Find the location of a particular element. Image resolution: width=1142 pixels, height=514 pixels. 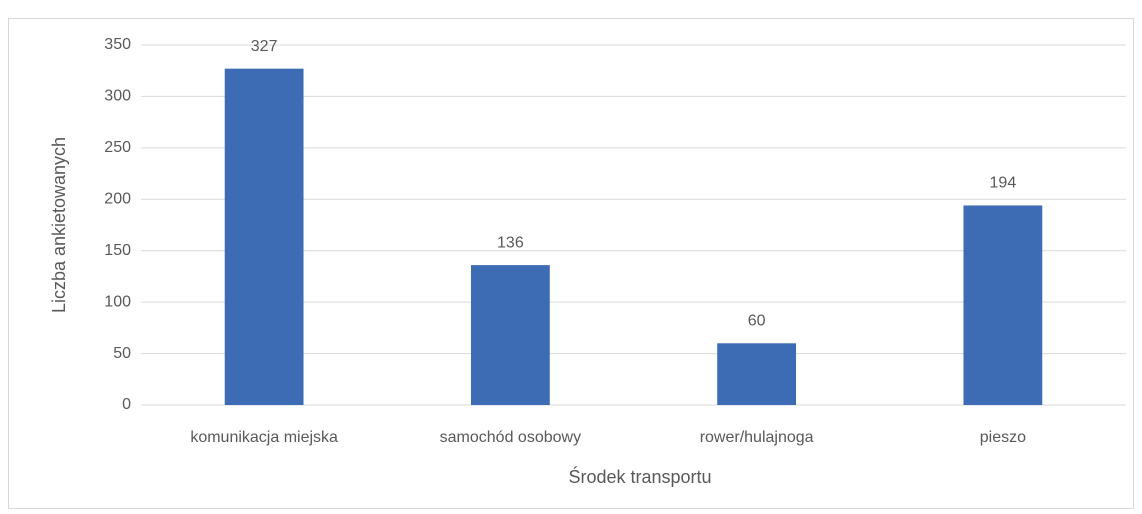

data-label: 194 is located at coordinates (1003, 183).